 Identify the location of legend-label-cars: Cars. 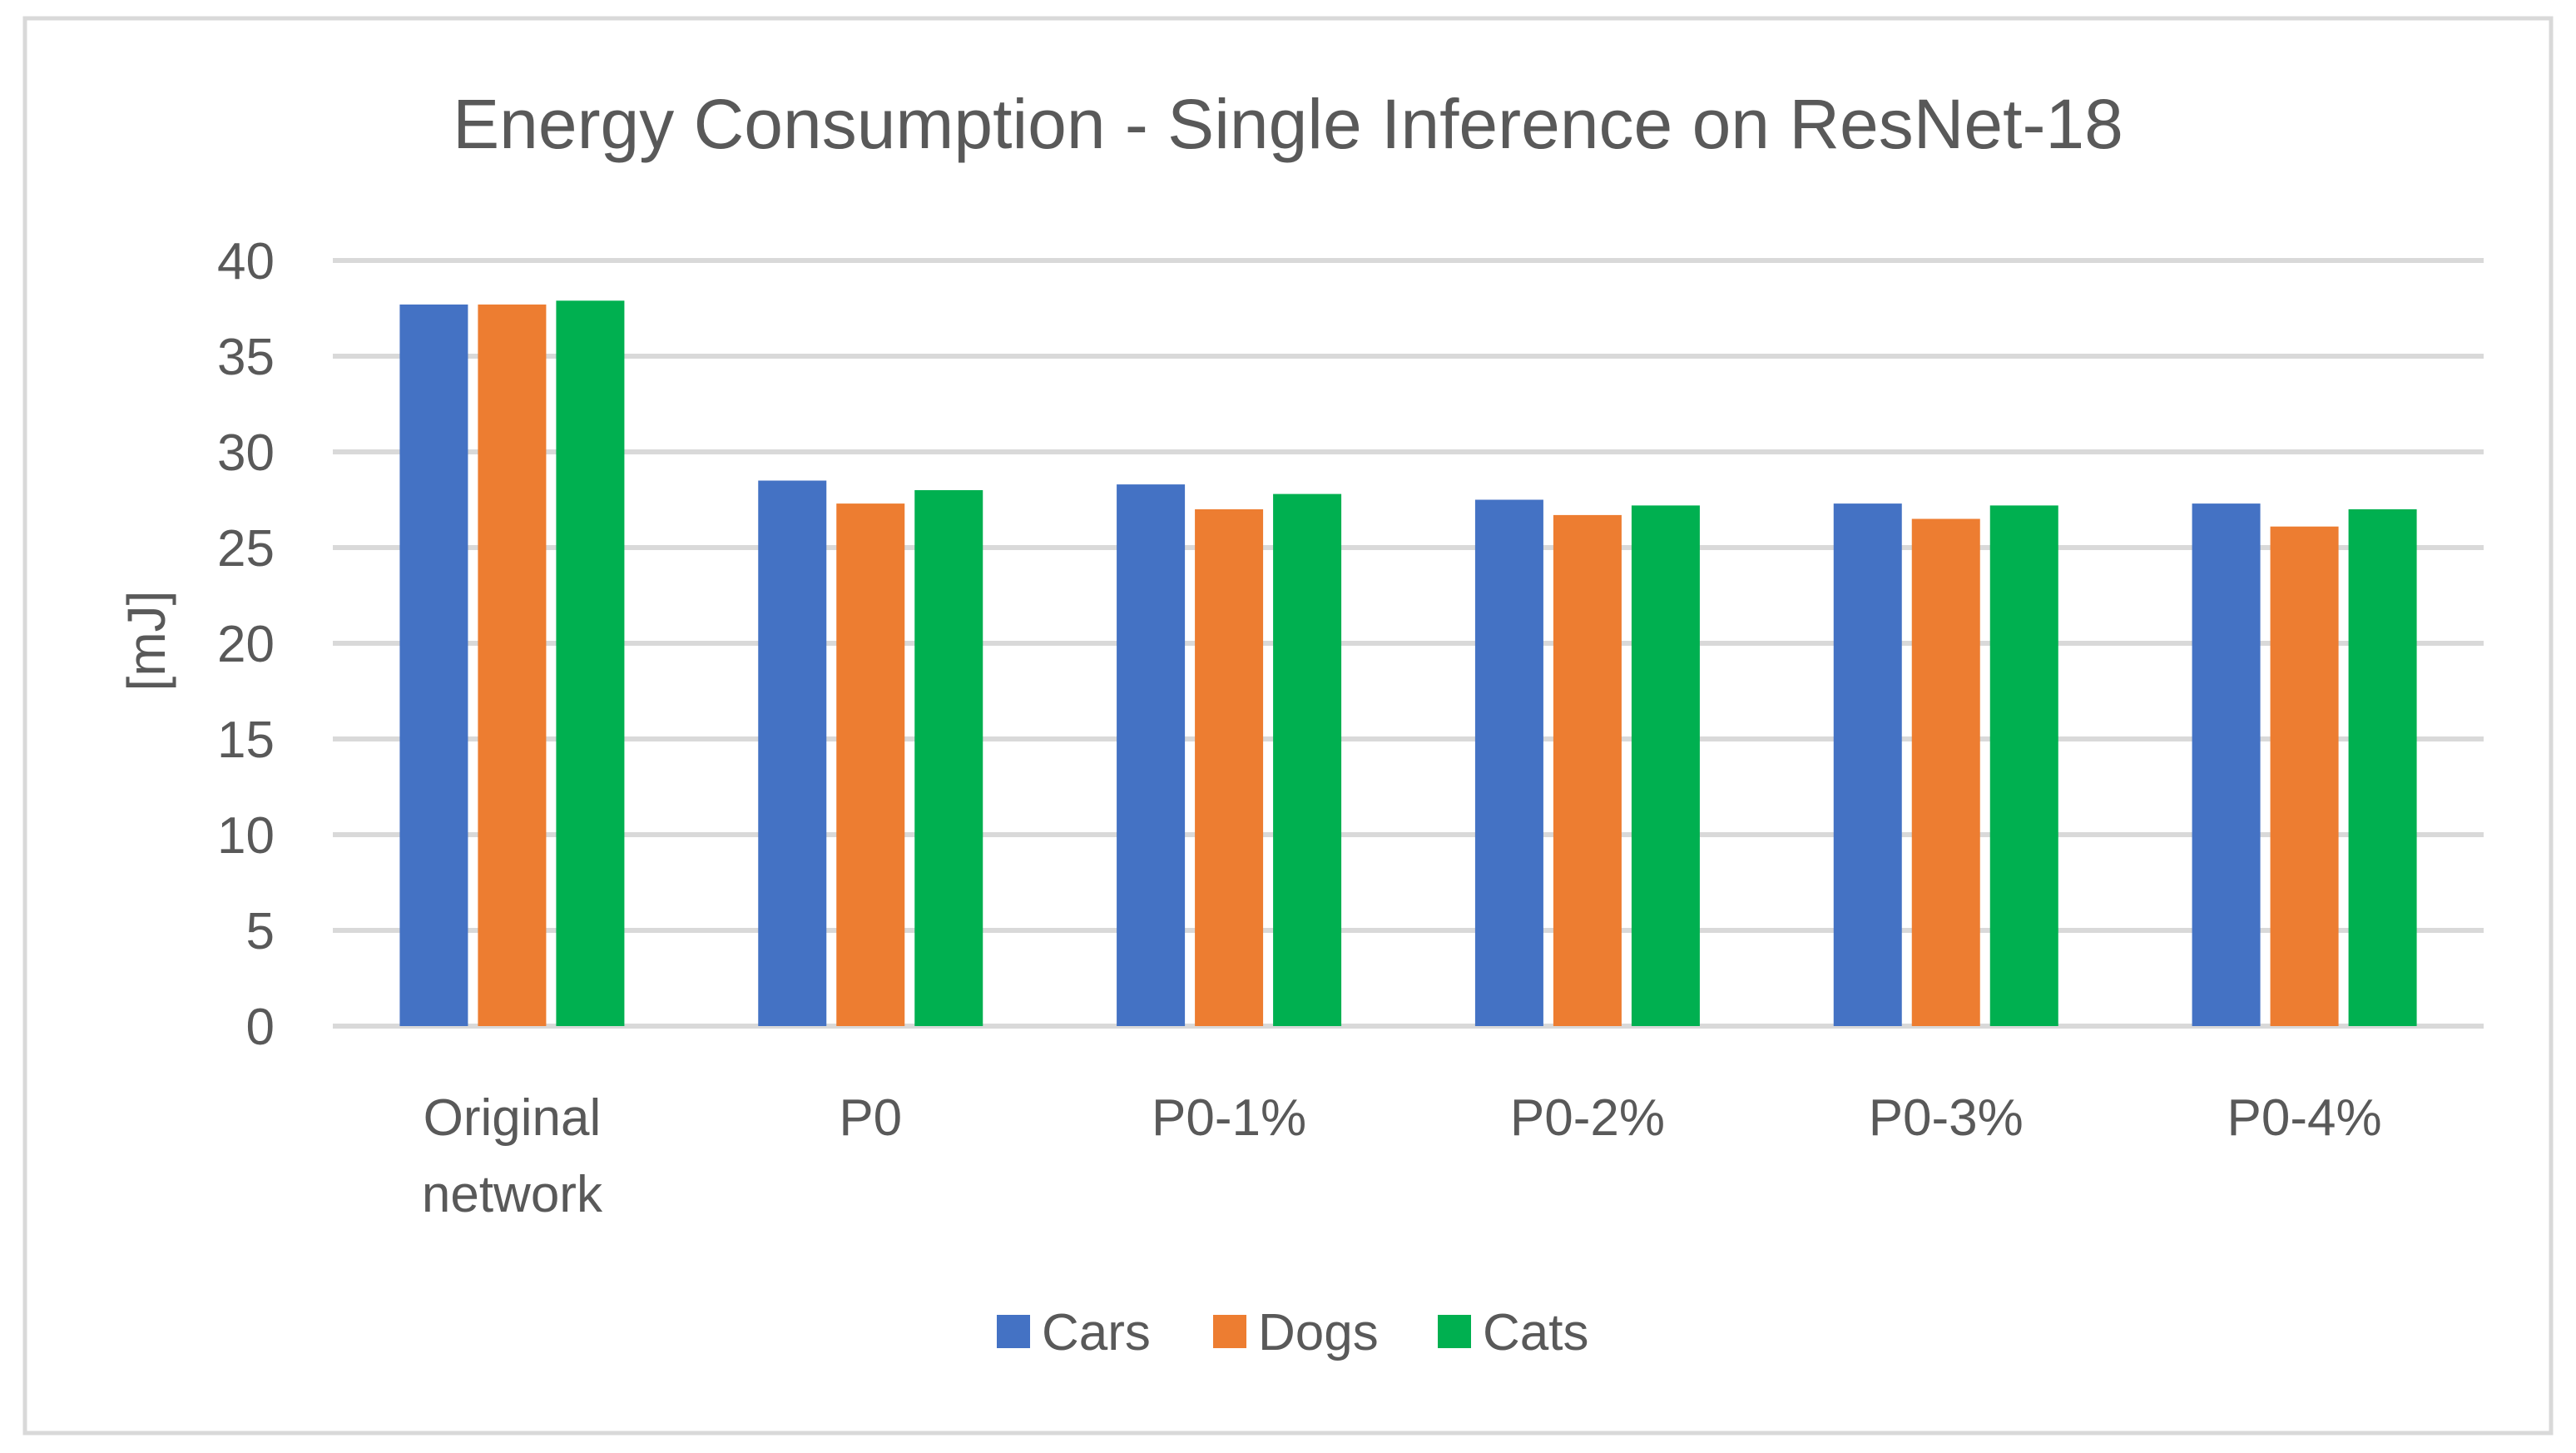
(1096, 1333).